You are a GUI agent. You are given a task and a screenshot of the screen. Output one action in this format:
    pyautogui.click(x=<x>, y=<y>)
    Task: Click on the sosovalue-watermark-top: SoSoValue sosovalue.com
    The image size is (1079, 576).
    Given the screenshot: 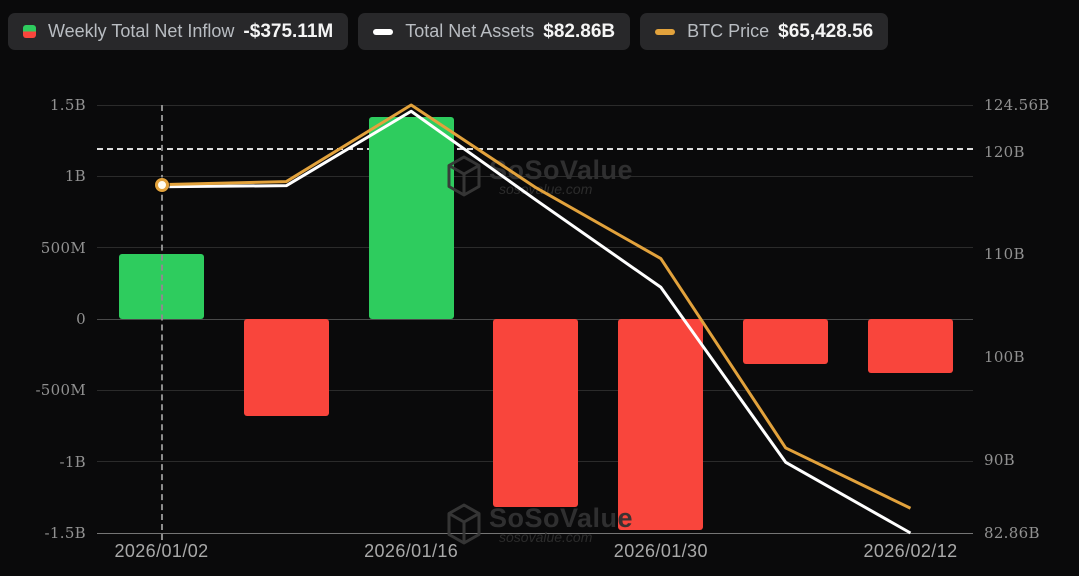 What is the action you would take?
    pyautogui.click(x=540, y=176)
    